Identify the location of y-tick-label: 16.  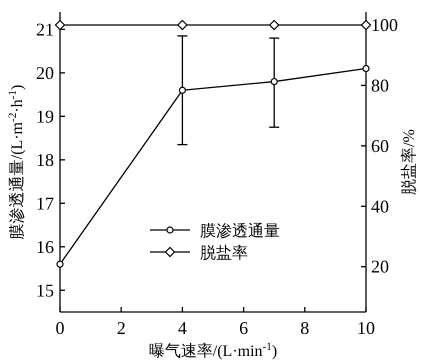
(45, 246).